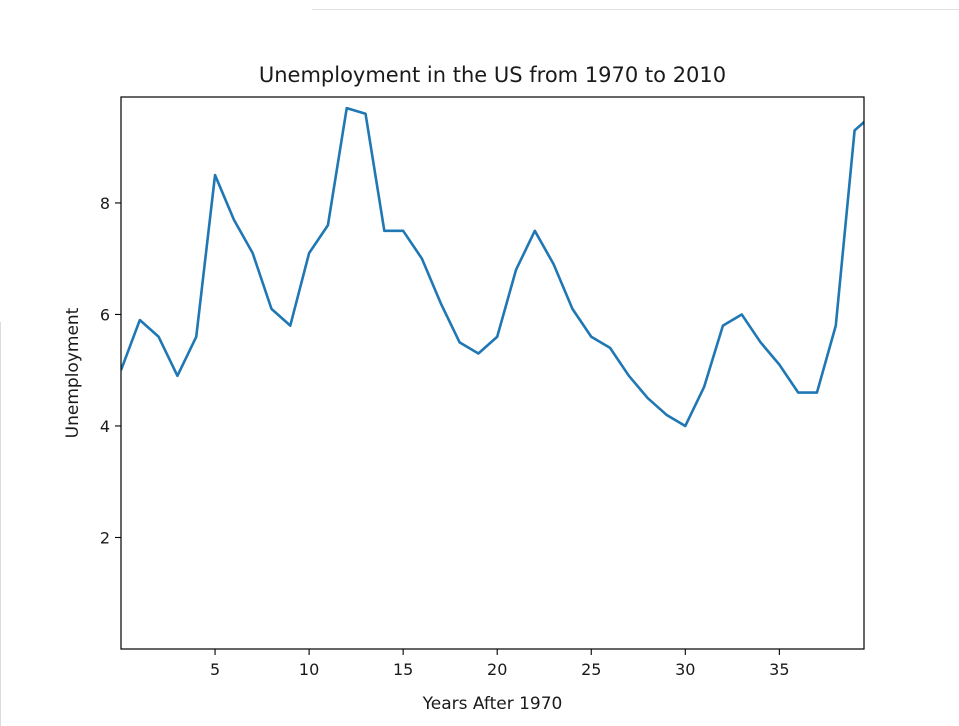 The image size is (959, 726). I want to click on y-tick-label: 8, so click(105, 203).